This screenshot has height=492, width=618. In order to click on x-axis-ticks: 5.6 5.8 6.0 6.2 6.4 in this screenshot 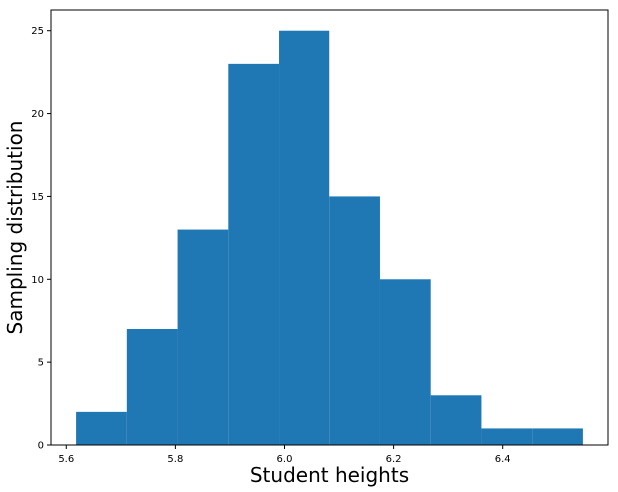, I will do `click(284, 455)`.